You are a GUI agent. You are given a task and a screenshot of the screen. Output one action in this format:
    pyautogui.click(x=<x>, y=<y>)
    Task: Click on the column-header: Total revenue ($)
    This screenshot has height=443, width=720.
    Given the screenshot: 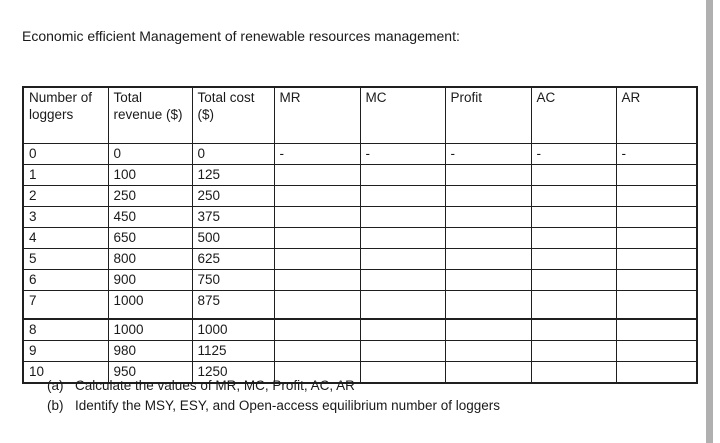 What is the action you would take?
    pyautogui.click(x=150, y=115)
    